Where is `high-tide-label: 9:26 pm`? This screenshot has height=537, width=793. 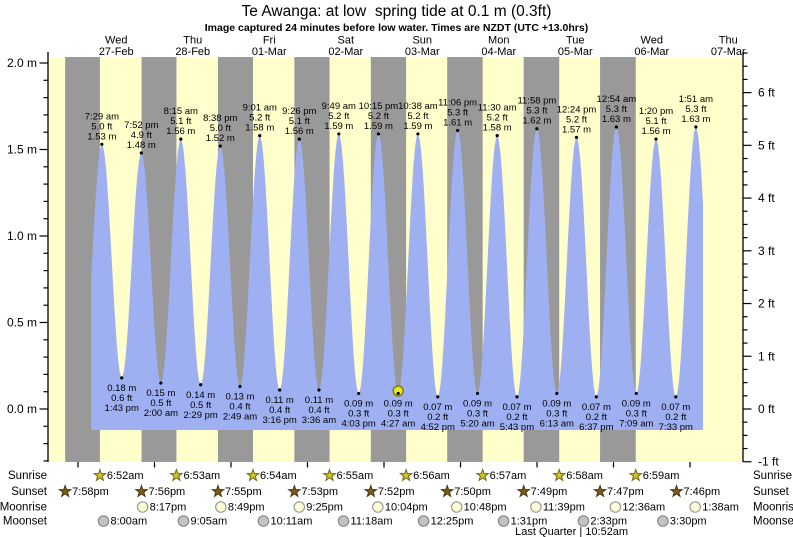 high-tide-label: 9:26 pm is located at coordinates (299, 111).